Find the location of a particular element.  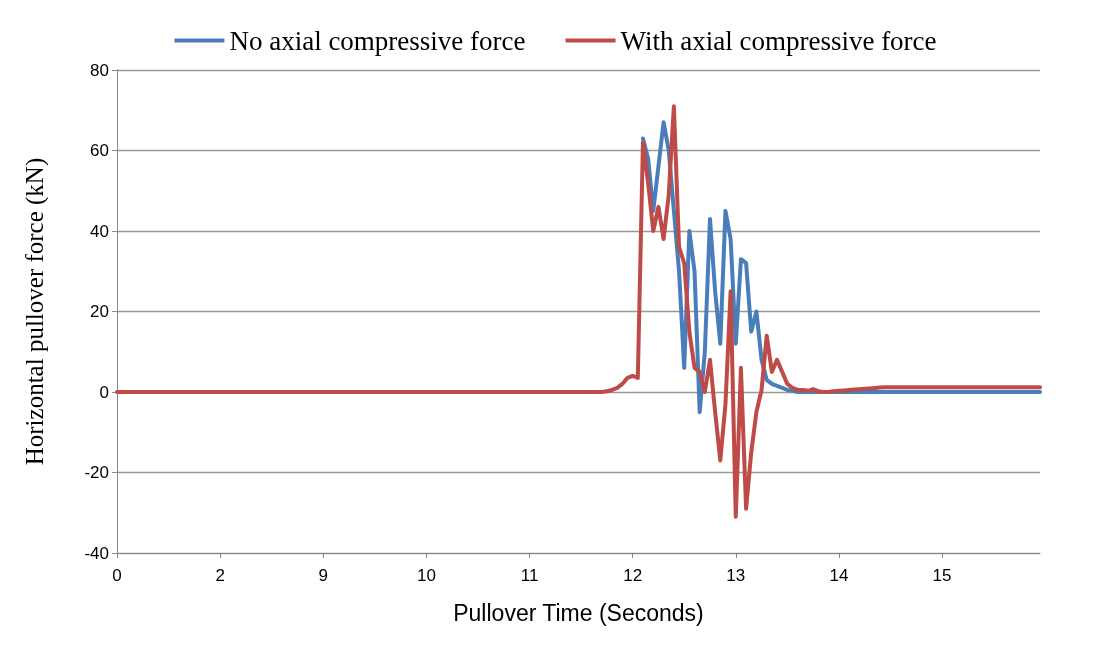

y-tick-label: 20 is located at coordinates (99, 311).